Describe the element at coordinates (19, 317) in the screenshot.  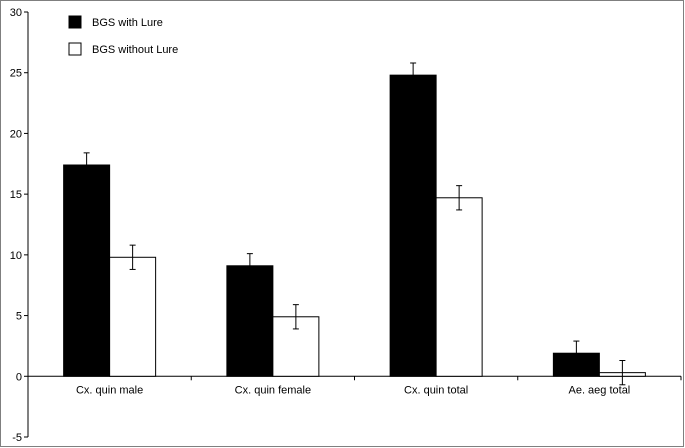
I see `y-tick-label: 5` at that location.